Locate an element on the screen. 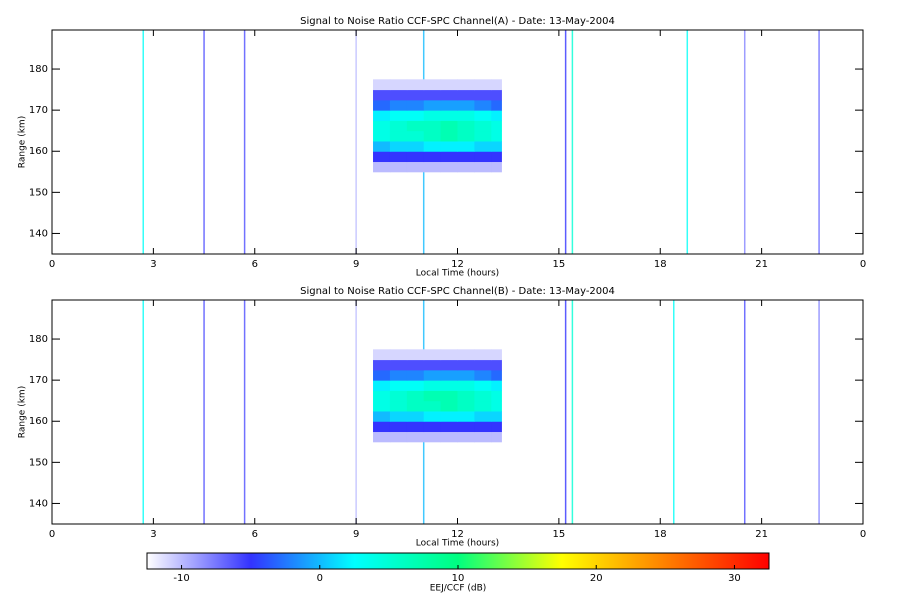 The width and height of the screenshot is (900, 600). x-tick-label: 21 is located at coordinates (761, 264).